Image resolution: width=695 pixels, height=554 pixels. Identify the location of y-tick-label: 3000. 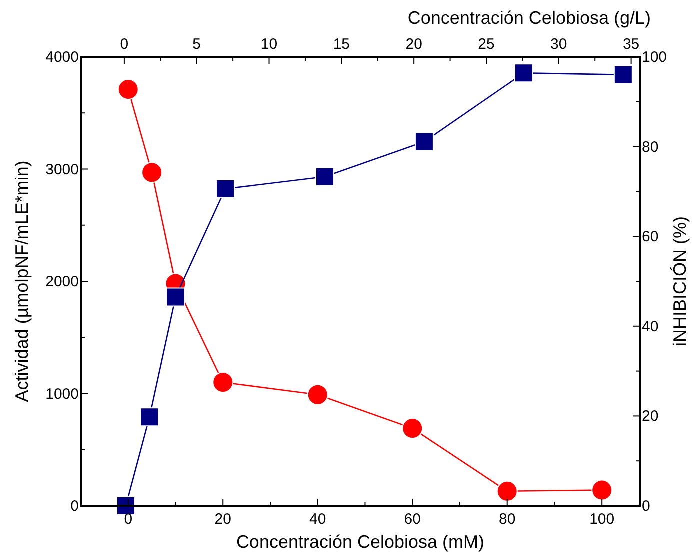
(62, 169).